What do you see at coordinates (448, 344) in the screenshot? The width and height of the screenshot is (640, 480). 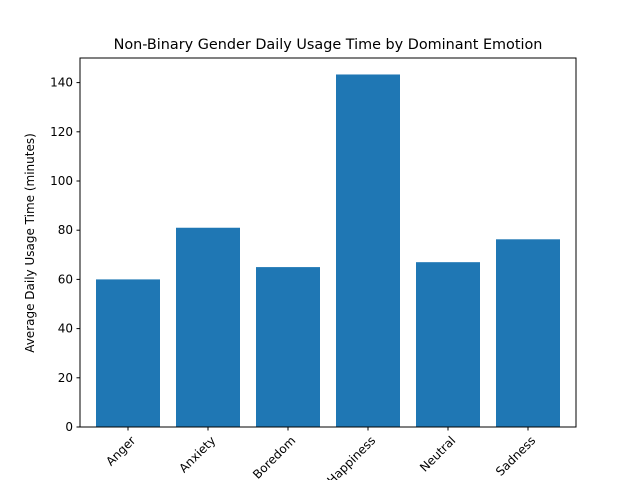 I see `bar-neutral` at bounding box center [448, 344].